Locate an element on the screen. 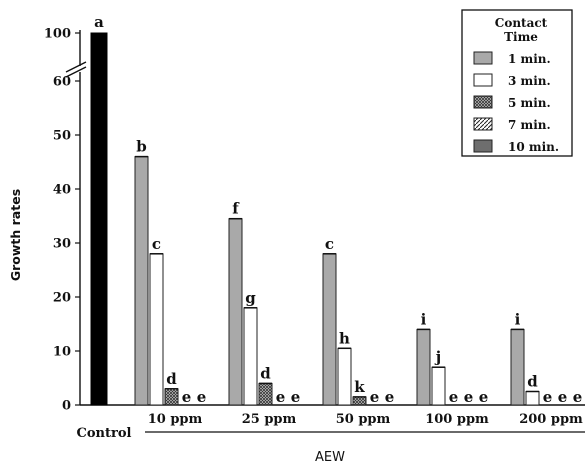 The height and width of the screenshot is (467, 585). bar-letter: k is located at coordinates (359, 387).